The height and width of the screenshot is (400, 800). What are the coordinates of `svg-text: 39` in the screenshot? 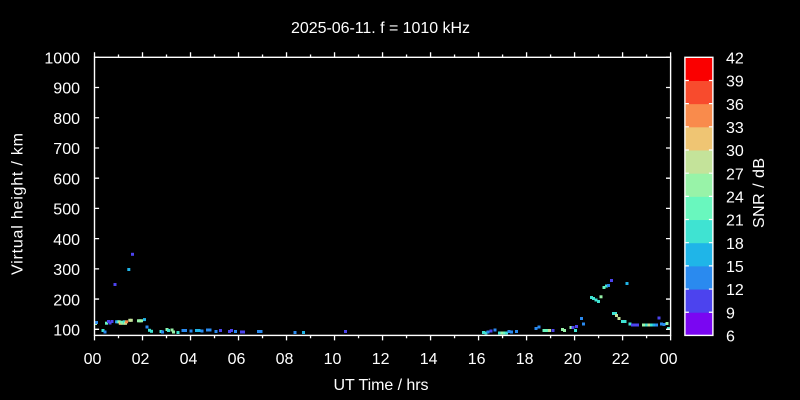 It's located at (735, 82).